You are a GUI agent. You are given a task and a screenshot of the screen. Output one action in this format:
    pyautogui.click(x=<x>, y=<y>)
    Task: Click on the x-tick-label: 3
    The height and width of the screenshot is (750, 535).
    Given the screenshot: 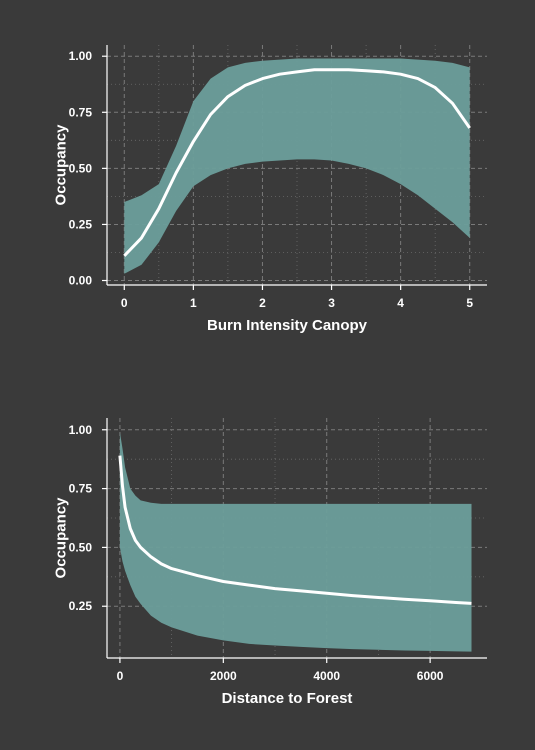 What is the action you would take?
    pyautogui.click(x=331, y=303)
    